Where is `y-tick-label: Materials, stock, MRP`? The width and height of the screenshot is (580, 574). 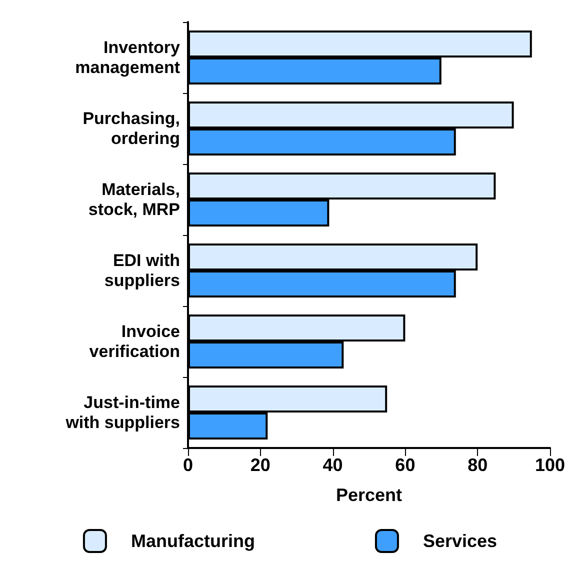
y-tick-label: Materials, stock, MRP is located at coordinates (134, 199).